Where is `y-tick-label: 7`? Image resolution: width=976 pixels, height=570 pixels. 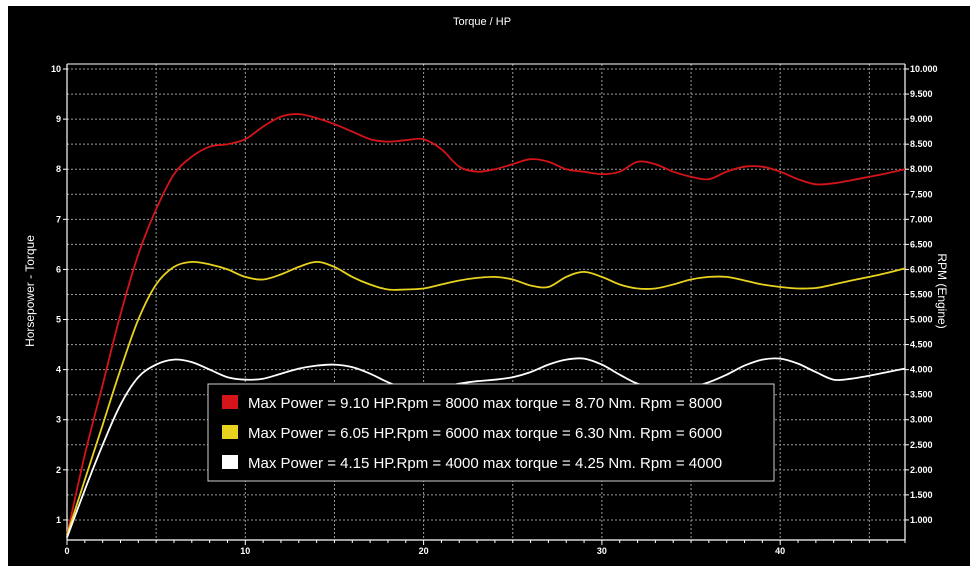 y-tick-label: 7 is located at coordinates (58, 219).